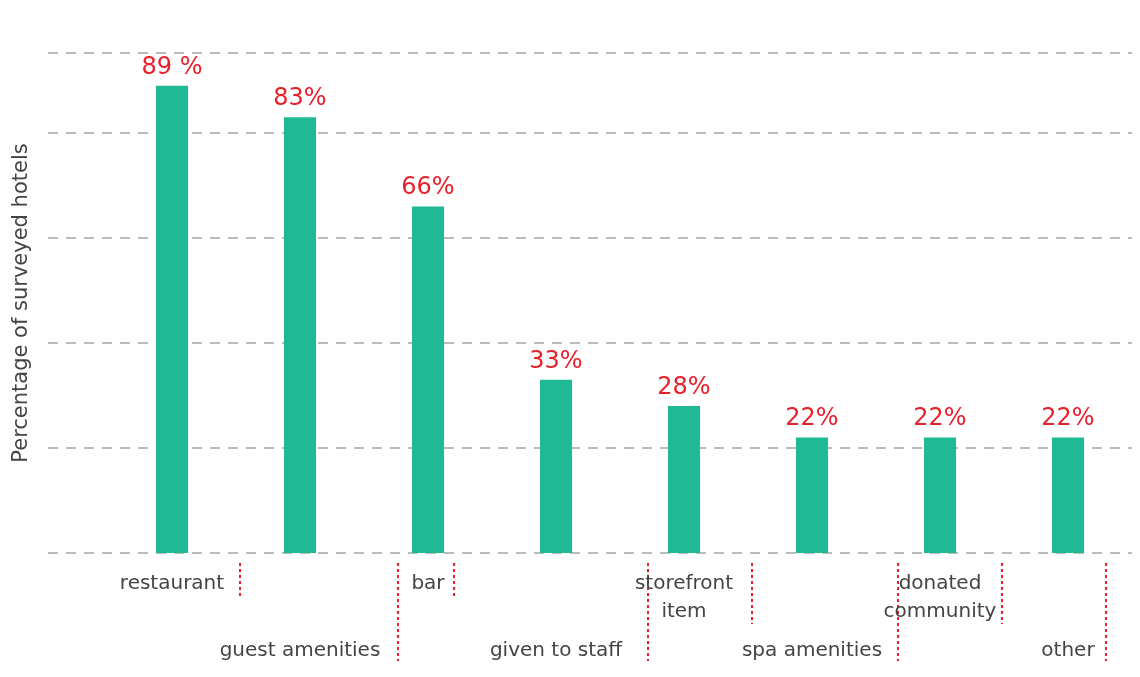 Image resolution: width=1140 pixels, height=677 pixels. What do you see at coordinates (300, 649) in the screenshot?
I see `x-tick-label: guest amenities` at bounding box center [300, 649].